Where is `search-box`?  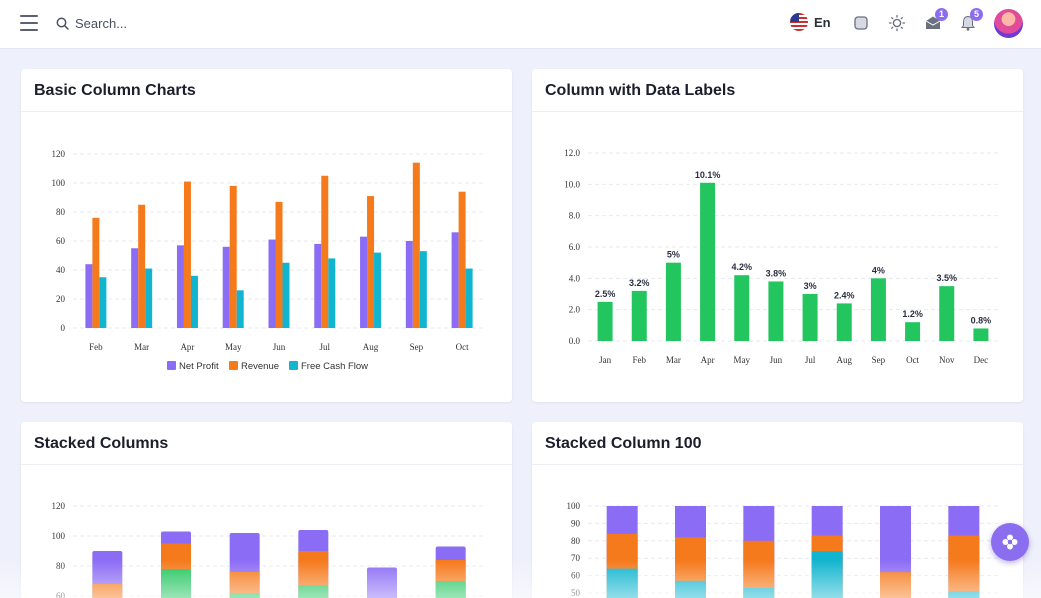 search-box is located at coordinates (135, 23).